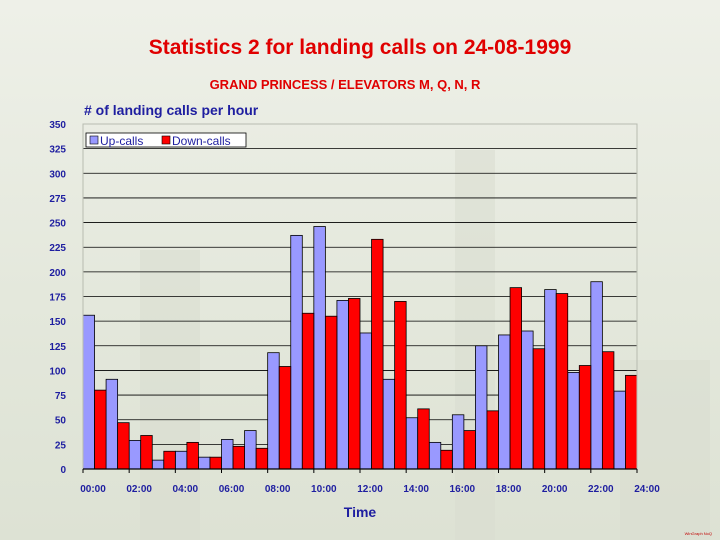 This screenshot has height=540, width=720. I want to click on y-tick-label: 325, so click(57, 150).